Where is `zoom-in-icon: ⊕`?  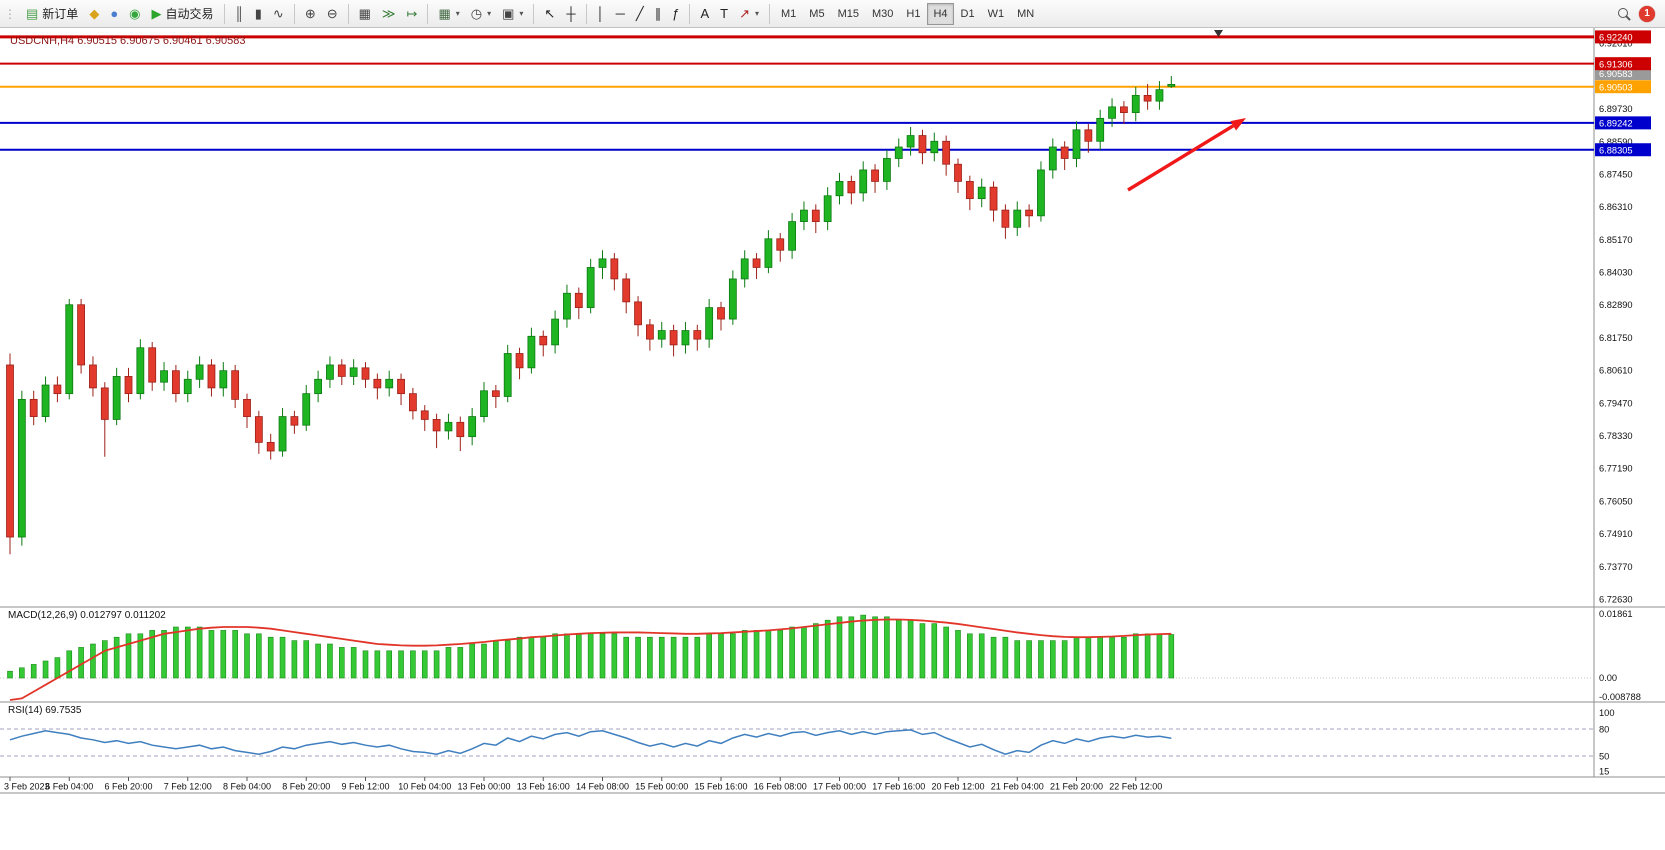 zoom-in-icon: ⊕ is located at coordinates (310, 14).